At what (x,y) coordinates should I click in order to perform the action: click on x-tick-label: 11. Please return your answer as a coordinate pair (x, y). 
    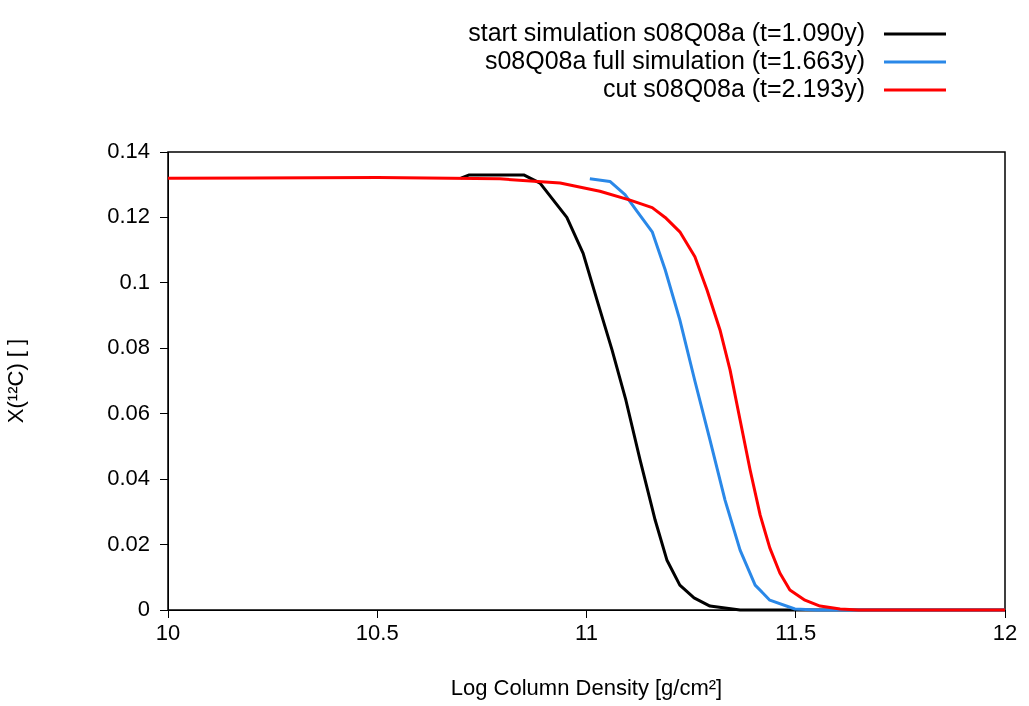
    Looking at the image, I should click on (586, 633).